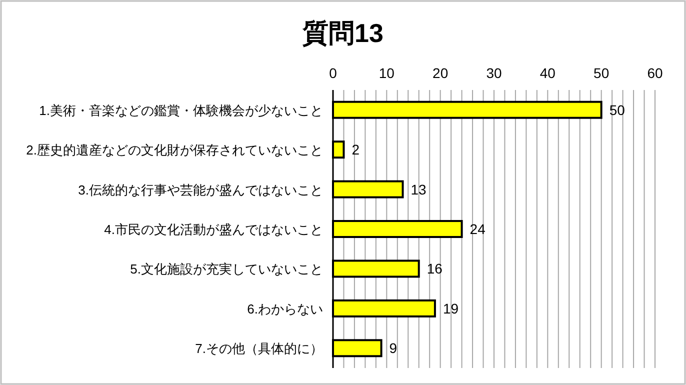 The image size is (686, 385). What do you see at coordinates (440, 73) in the screenshot?
I see `x-tick-label: 20` at bounding box center [440, 73].